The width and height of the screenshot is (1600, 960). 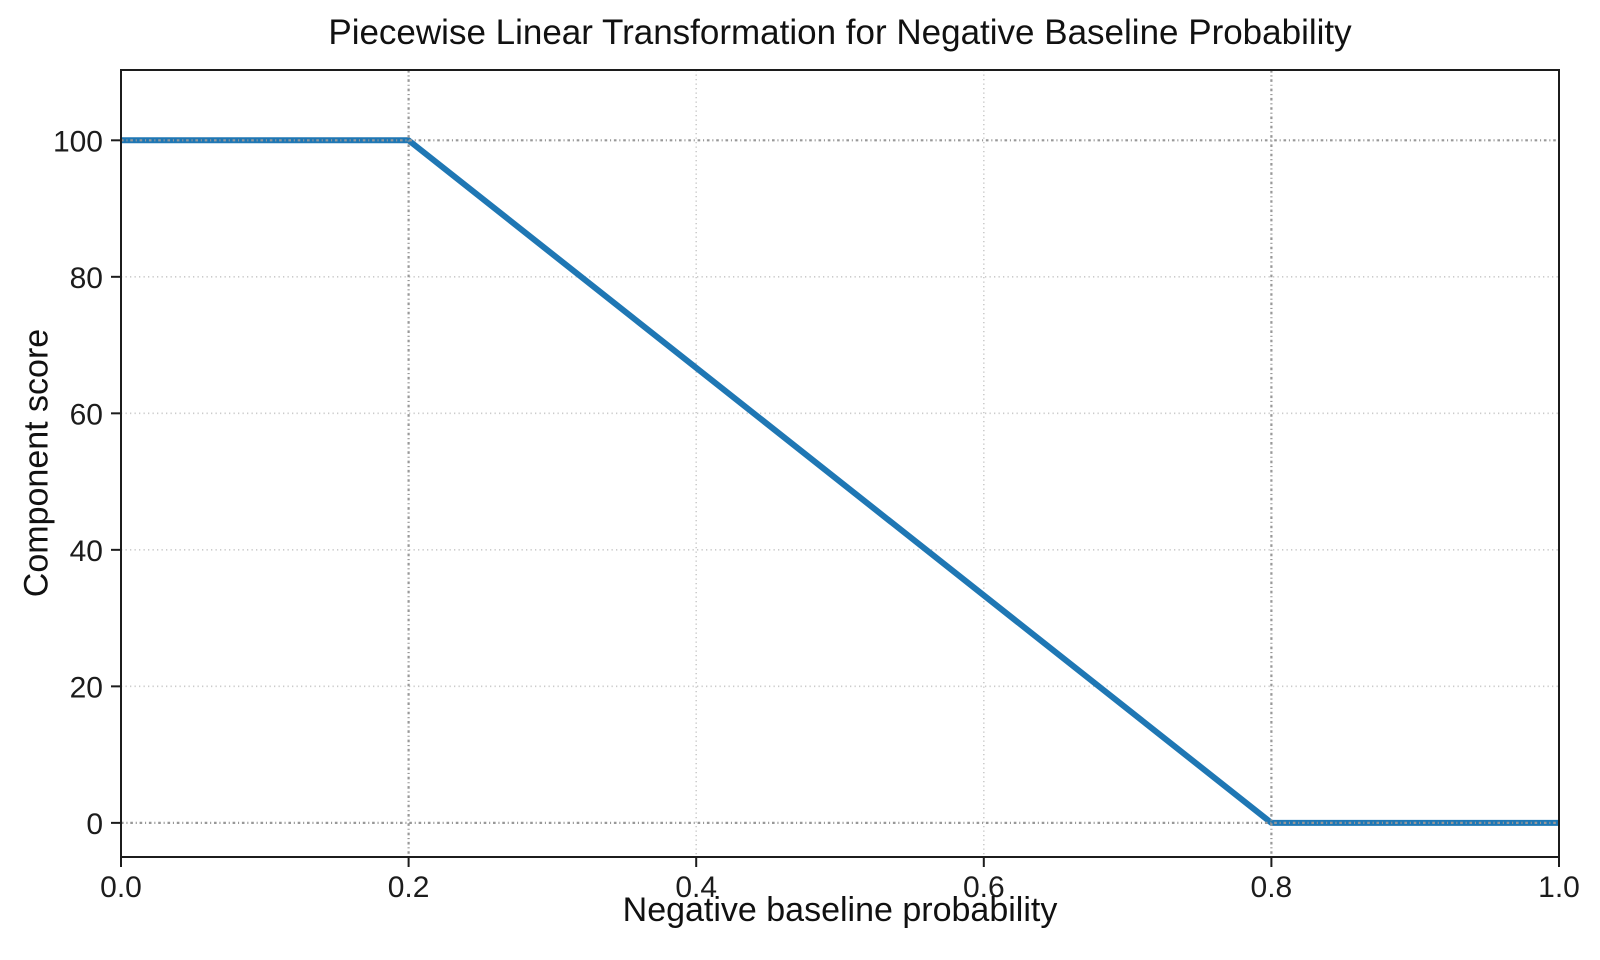 I want to click on y-tick-label: 100, so click(x=78, y=141).